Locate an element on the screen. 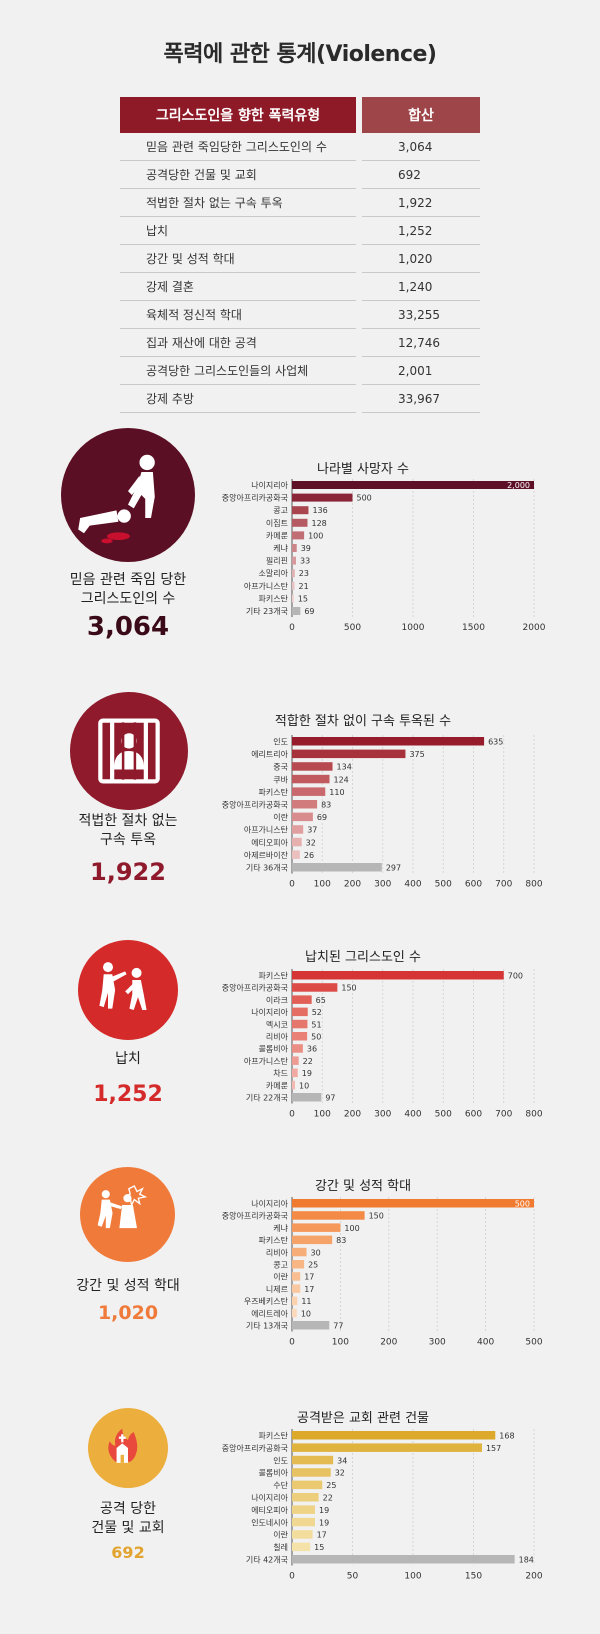  data-label: 700 is located at coordinates (515, 976).